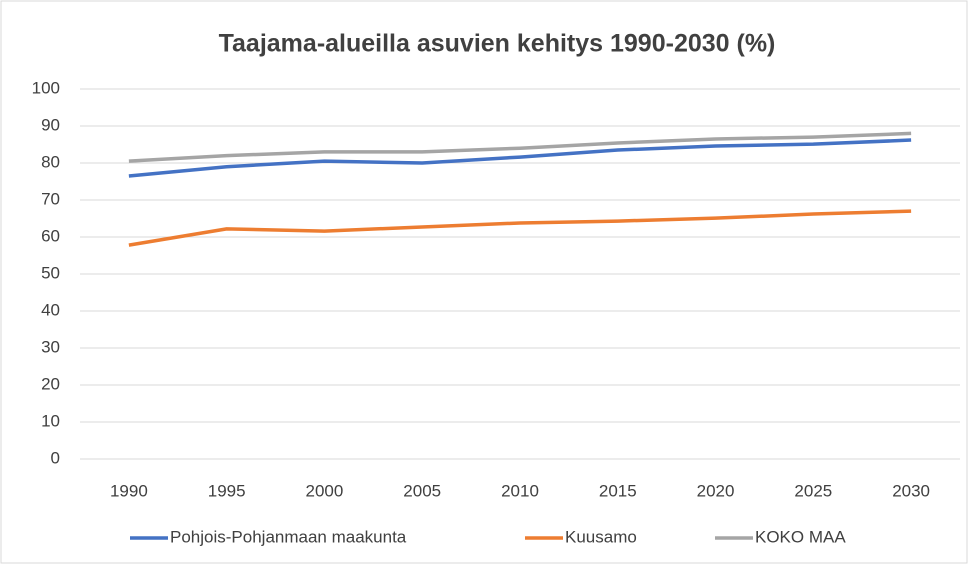  Describe the element at coordinates (911, 490) in the screenshot. I see `x-tick-label: 2030` at that location.